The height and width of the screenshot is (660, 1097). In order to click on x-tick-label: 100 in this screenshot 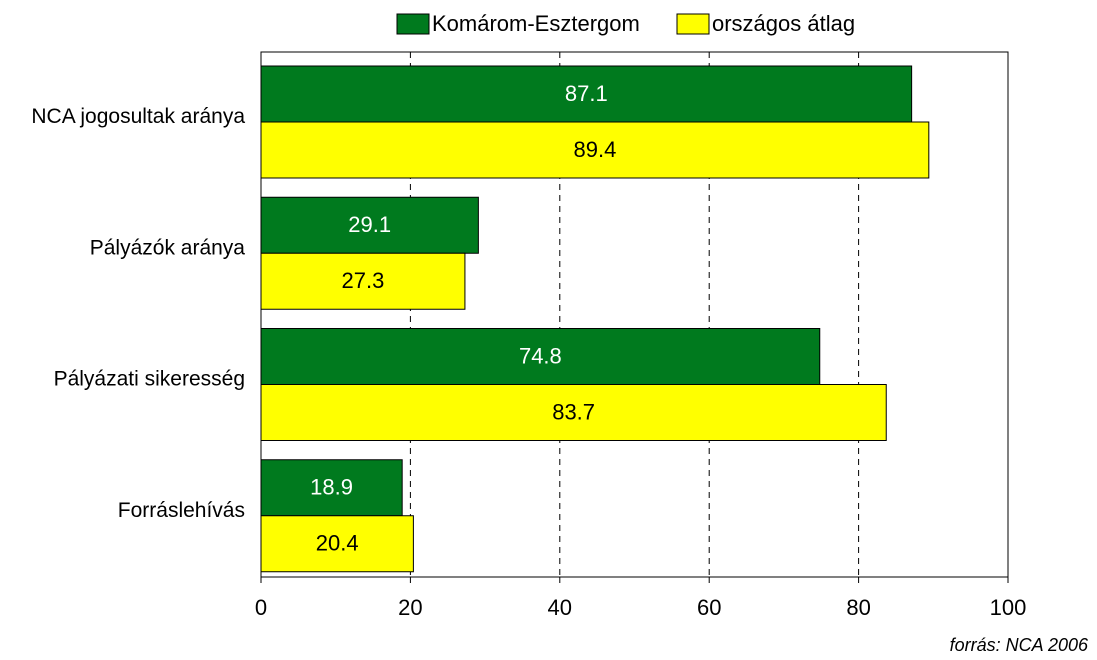, I will do `click(1008, 607)`.